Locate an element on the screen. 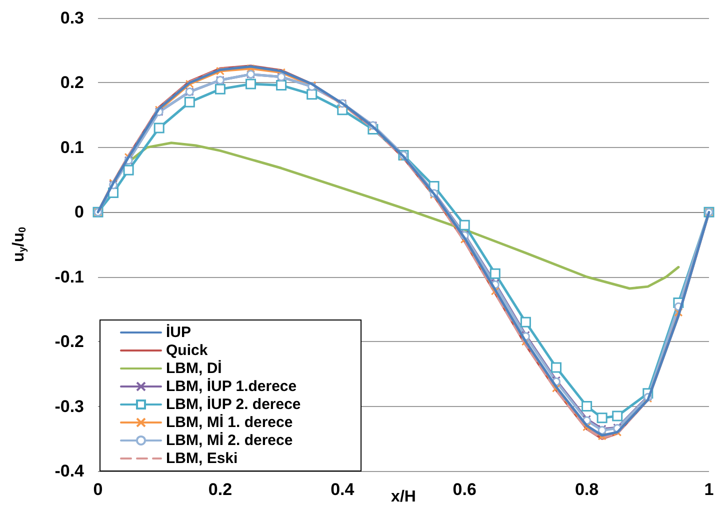 Image resolution: width=721 pixels, height=511 pixels. y-tick-label: 0.3 is located at coordinates (72, 18).